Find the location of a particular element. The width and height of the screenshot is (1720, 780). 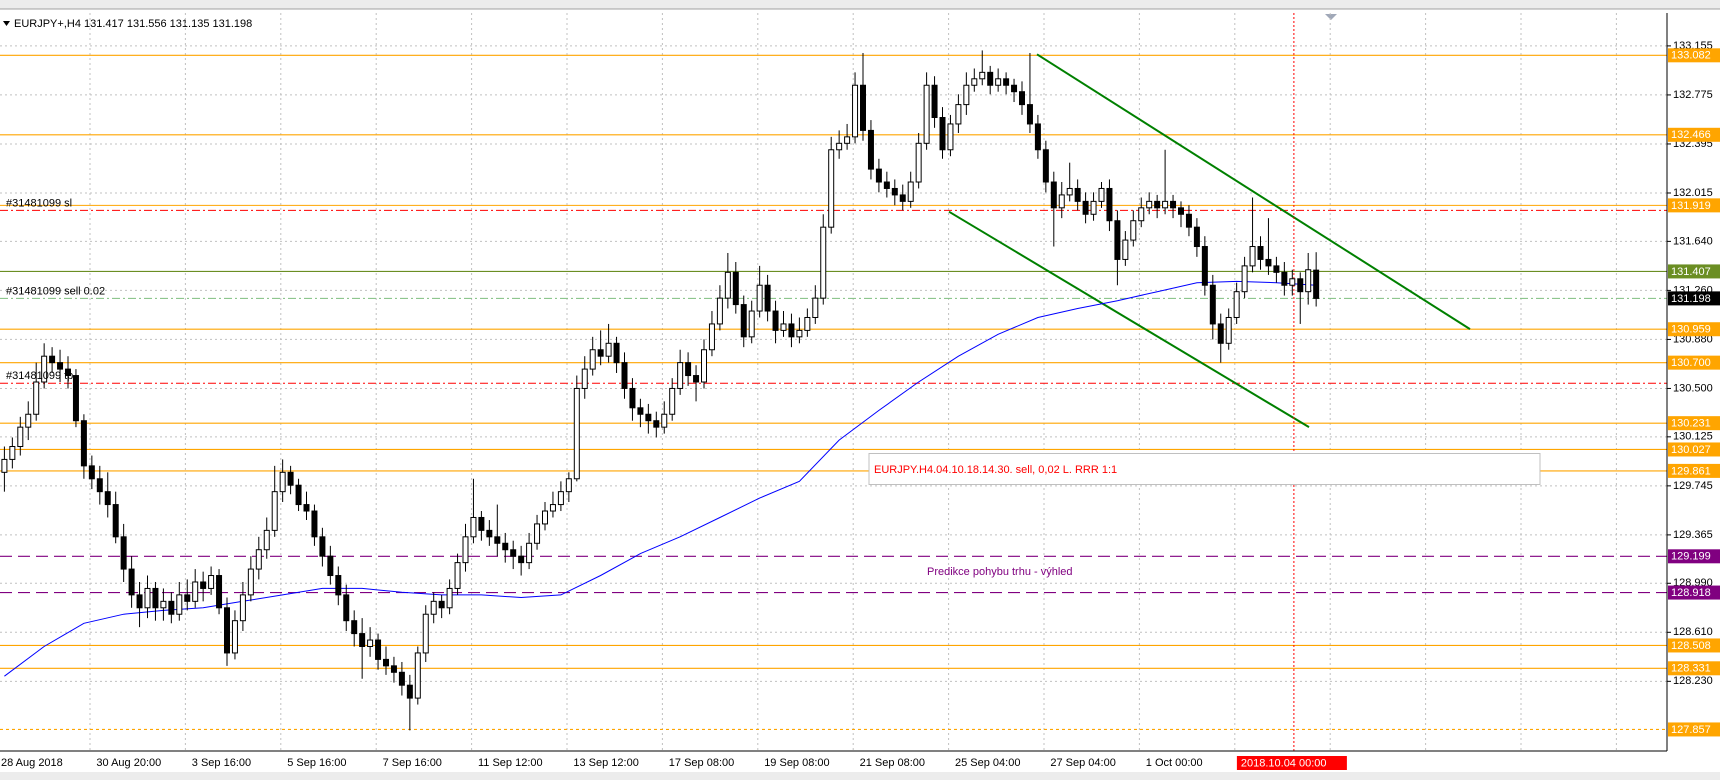

x-tick-label: 25 Sep 04:00 is located at coordinates (987, 763).